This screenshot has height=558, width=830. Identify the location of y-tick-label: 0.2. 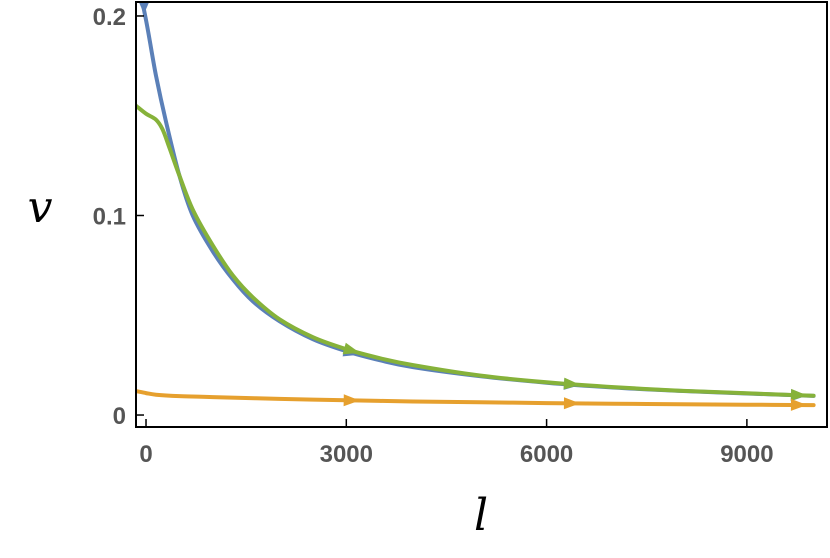
(109, 17).